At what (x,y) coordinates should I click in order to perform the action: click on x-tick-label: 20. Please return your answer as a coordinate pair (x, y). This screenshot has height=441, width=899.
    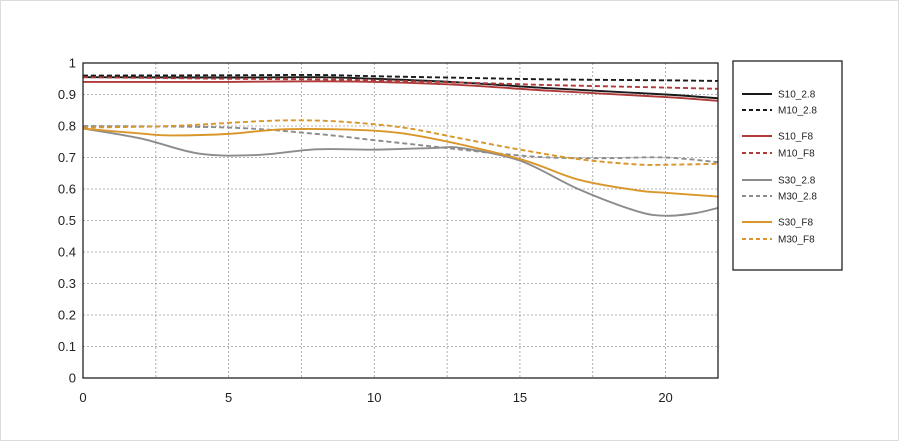
    Looking at the image, I should click on (665, 397).